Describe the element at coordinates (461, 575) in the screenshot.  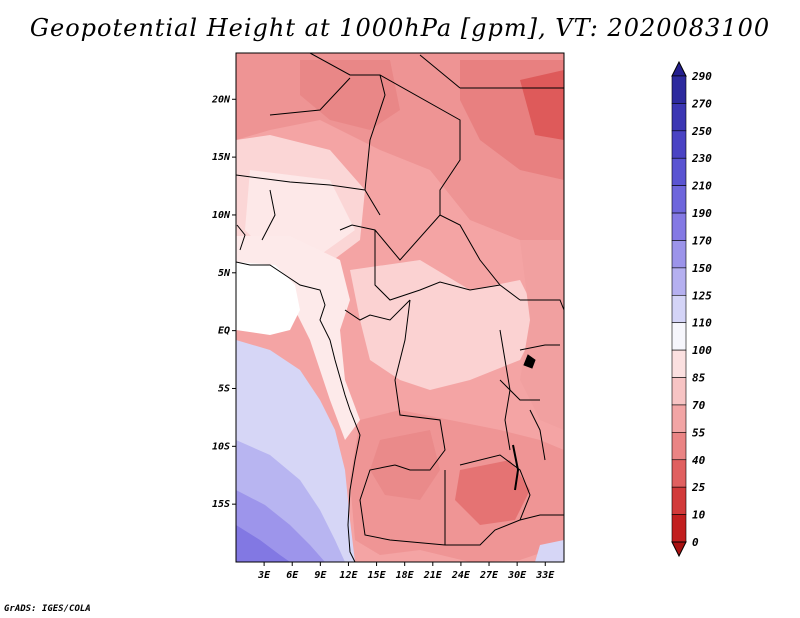
I see `lon-tick-label: 24E` at that location.